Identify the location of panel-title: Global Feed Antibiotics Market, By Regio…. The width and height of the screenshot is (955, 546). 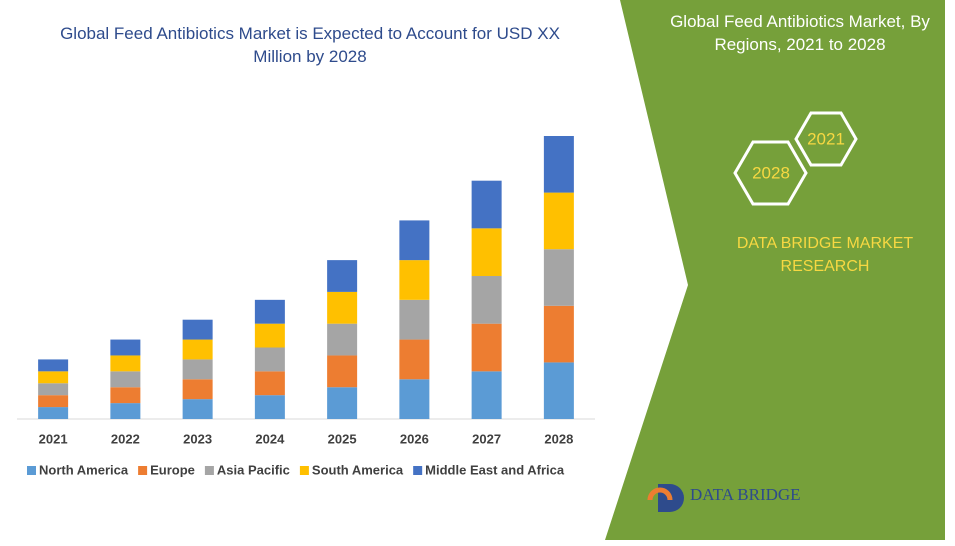
(800, 33).